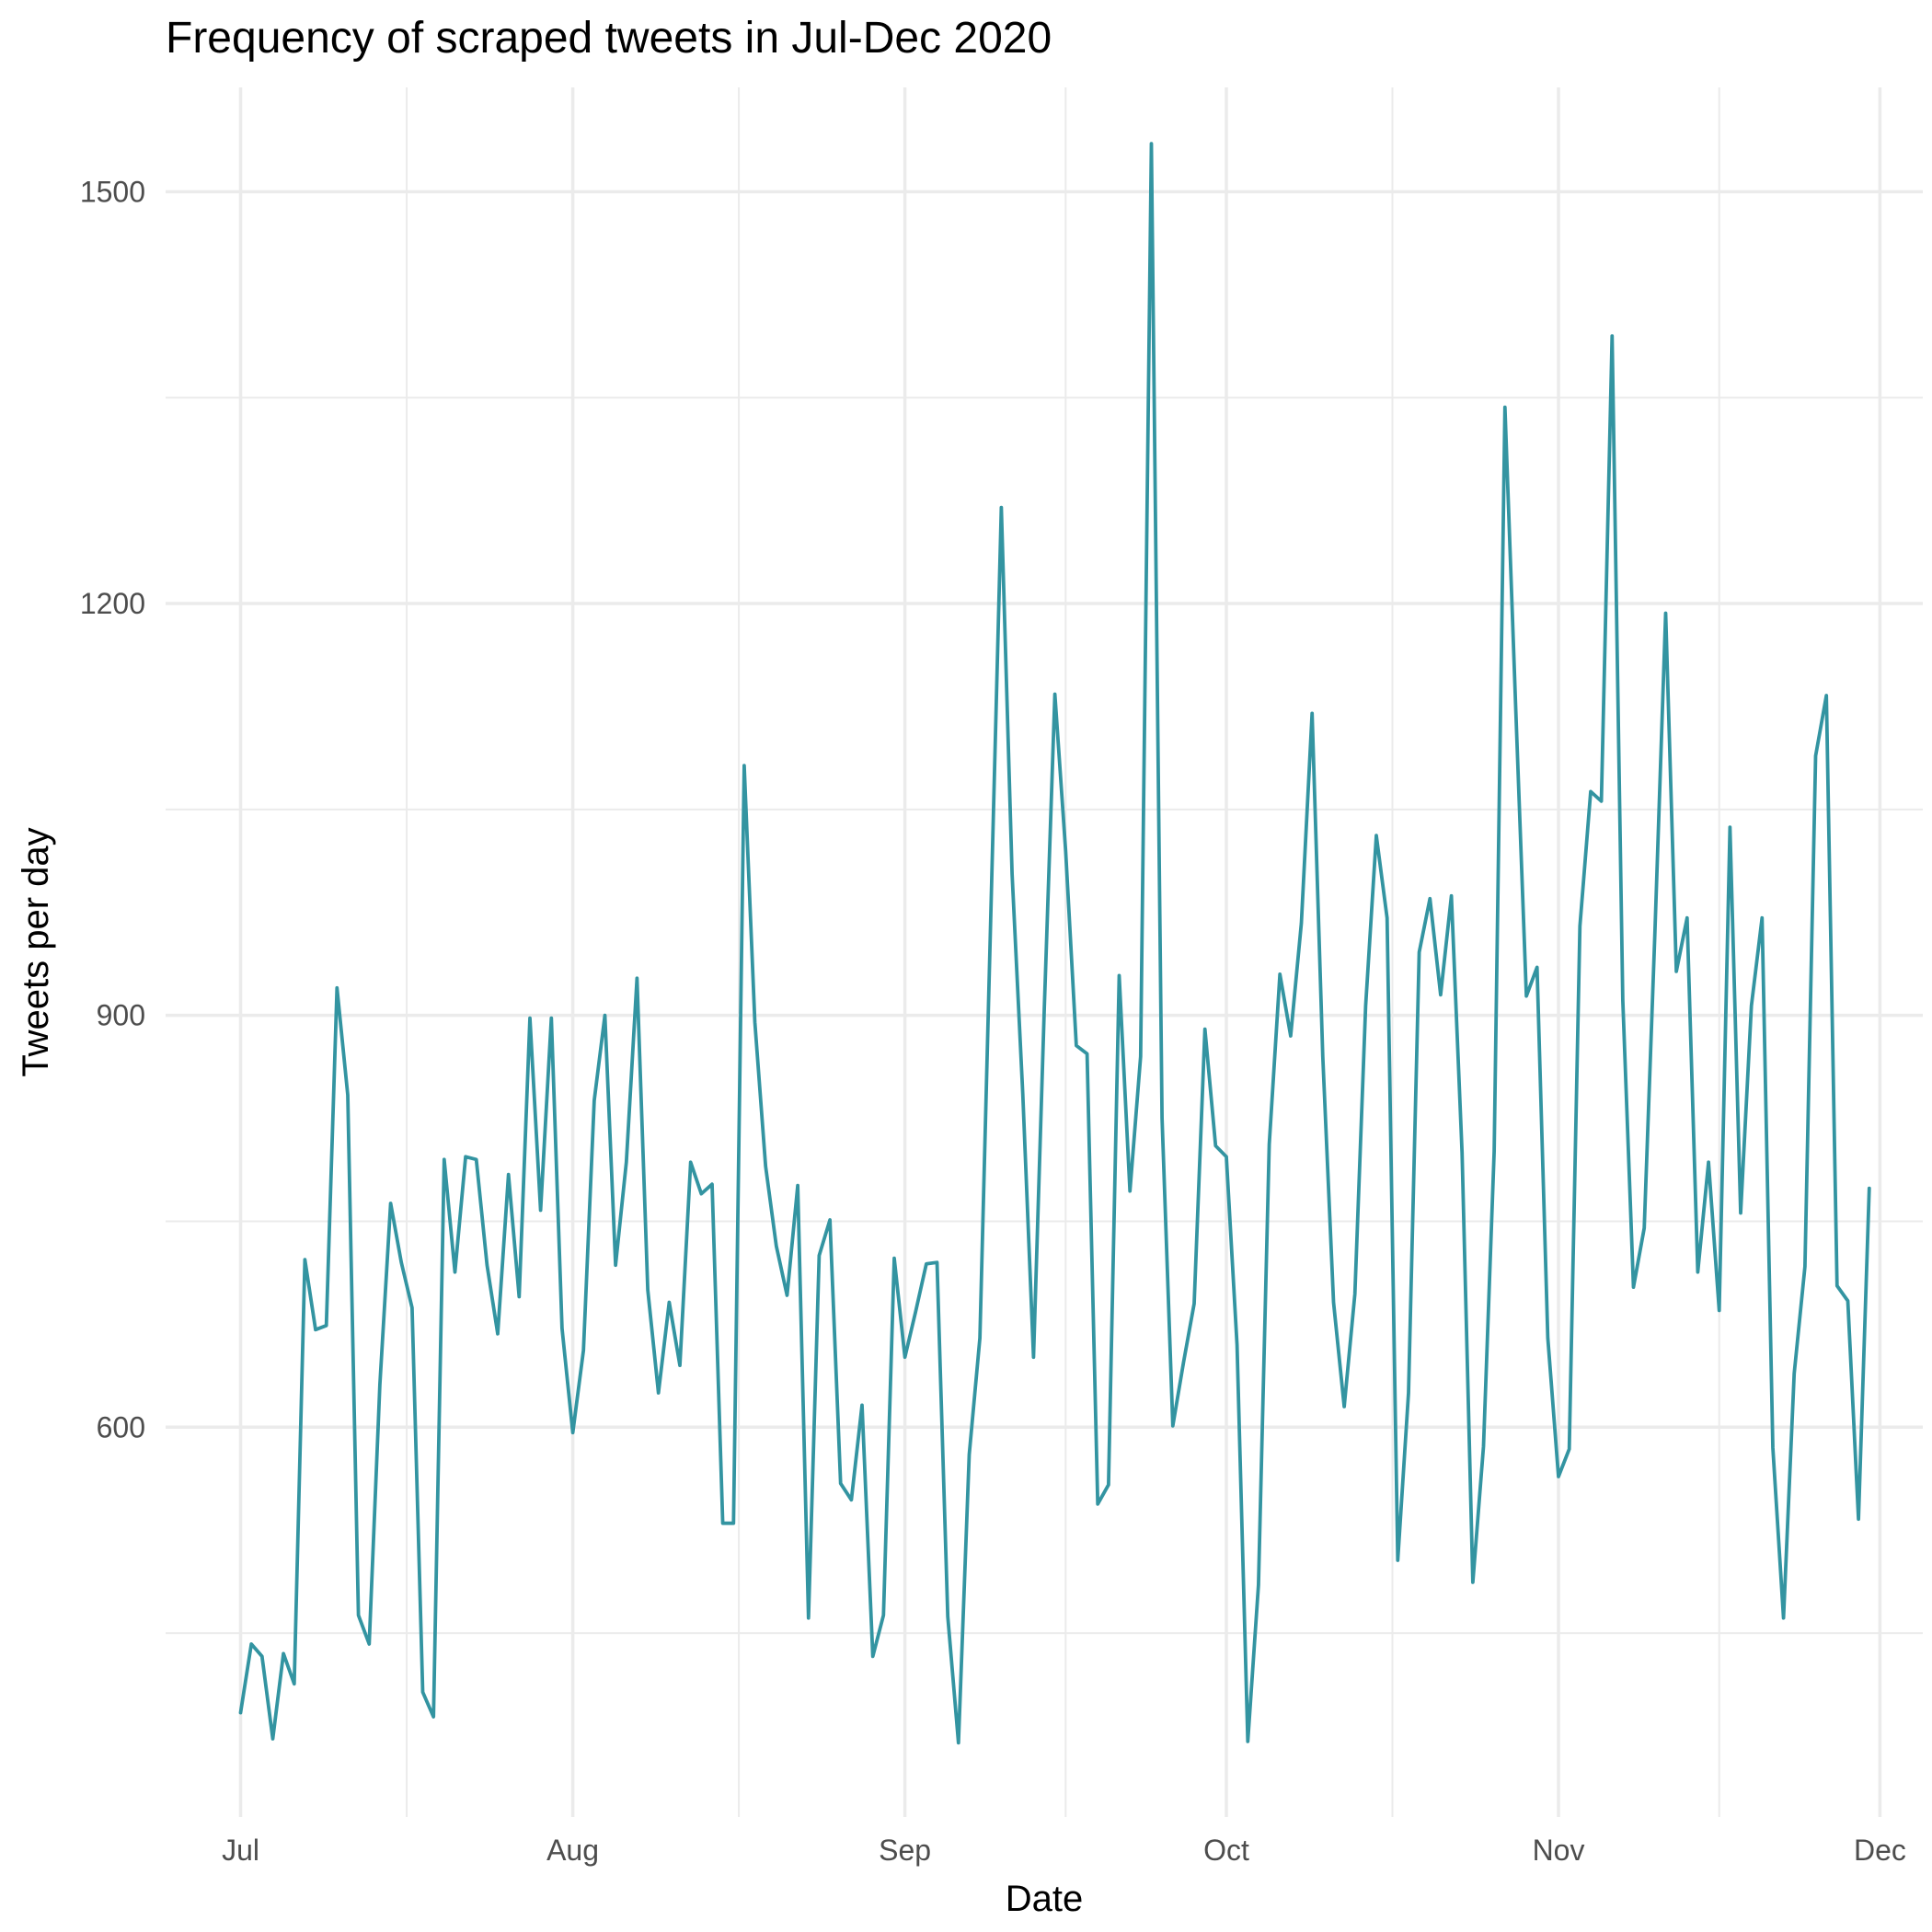  What do you see at coordinates (36, 951) in the screenshot?
I see `y-axis-title: Tweets per day` at bounding box center [36, 951].